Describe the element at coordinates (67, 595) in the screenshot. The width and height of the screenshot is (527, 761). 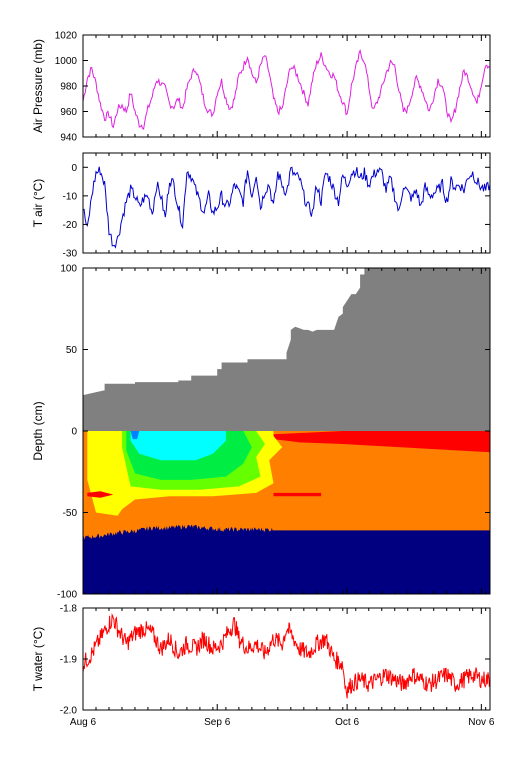
I see `y-tick-label: -100` at that location.